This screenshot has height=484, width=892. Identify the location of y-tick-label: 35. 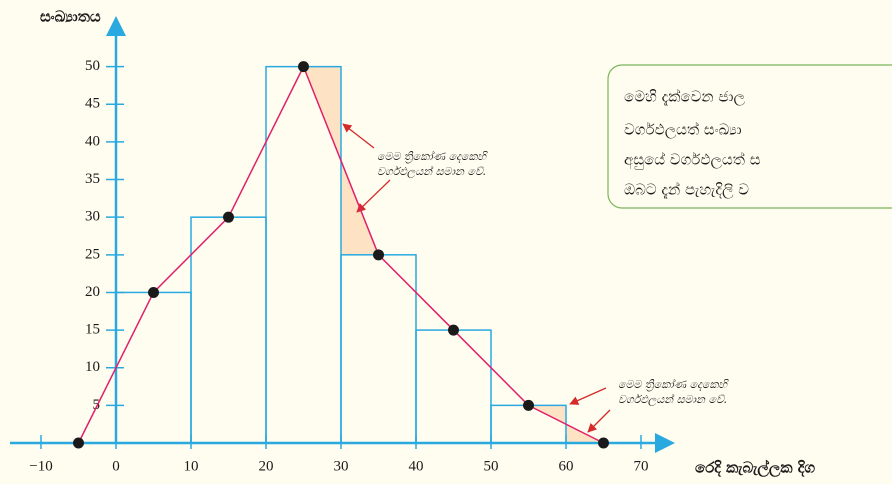
(92, 179).